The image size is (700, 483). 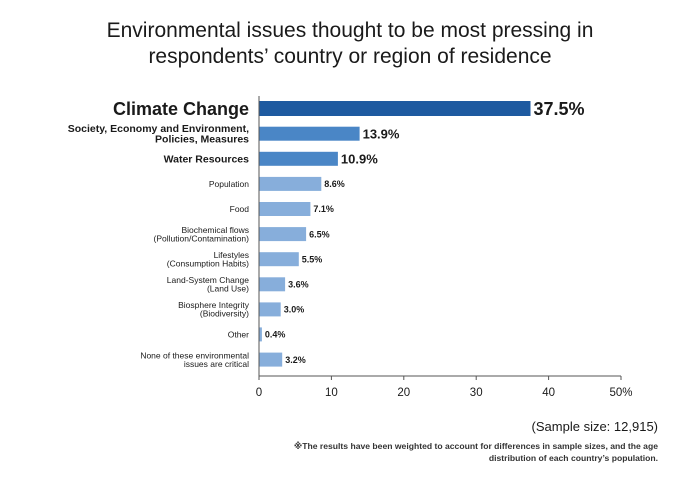 What do you see at coordinates (381, 133) in the screenshot?
I see `value-label: 13.9%` at bounding box center [381, 133].